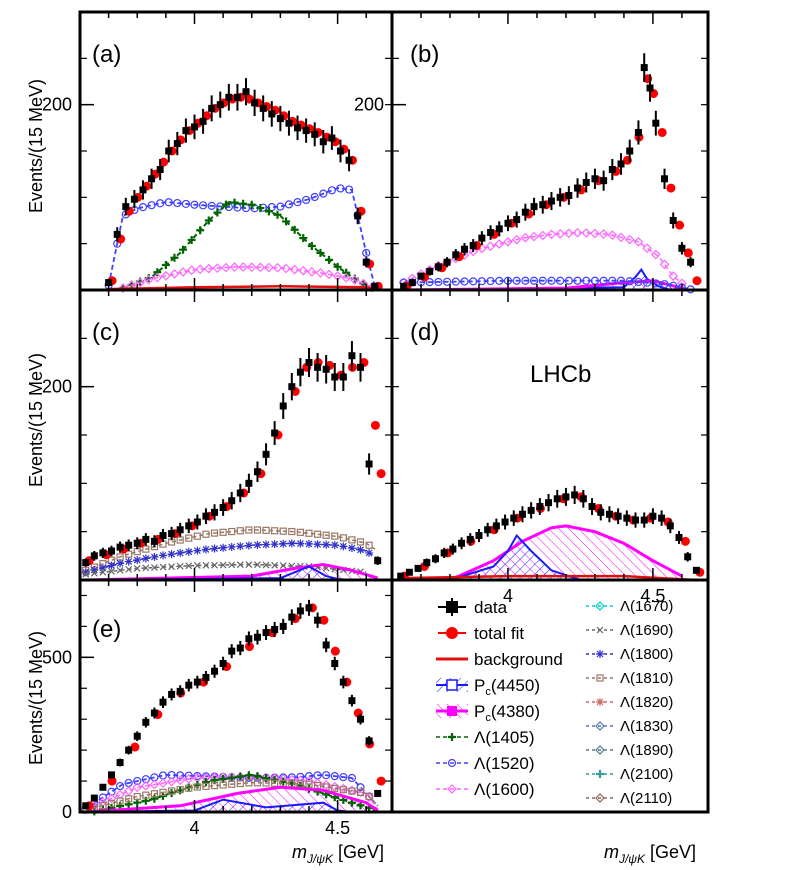  Describe the element at coordinates (600, 750) in the screenshot. I see `legend-l1890-symbol` at that location.